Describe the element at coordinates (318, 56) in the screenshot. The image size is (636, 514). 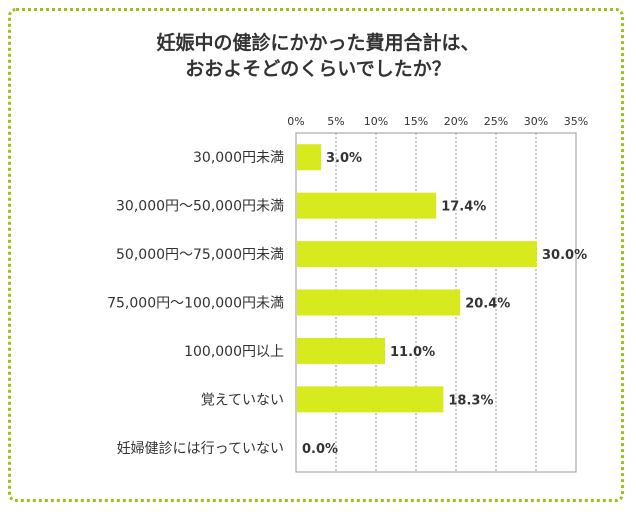
I see `chart-title: 妊娠中の健診にかかった費用合計は、 おおよそどのくらいでしたか？` at that location.